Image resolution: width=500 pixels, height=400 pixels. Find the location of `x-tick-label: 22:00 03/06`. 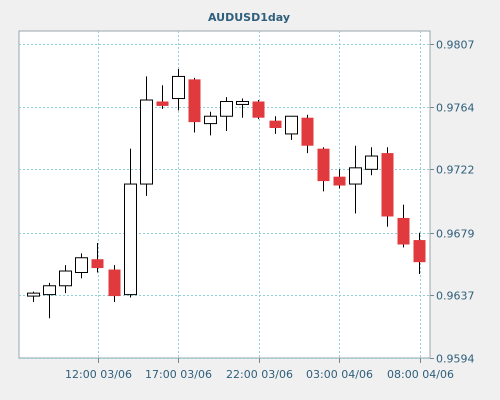

x-tick-label: 22:00 03/06 is located at coordinates (259, 374).